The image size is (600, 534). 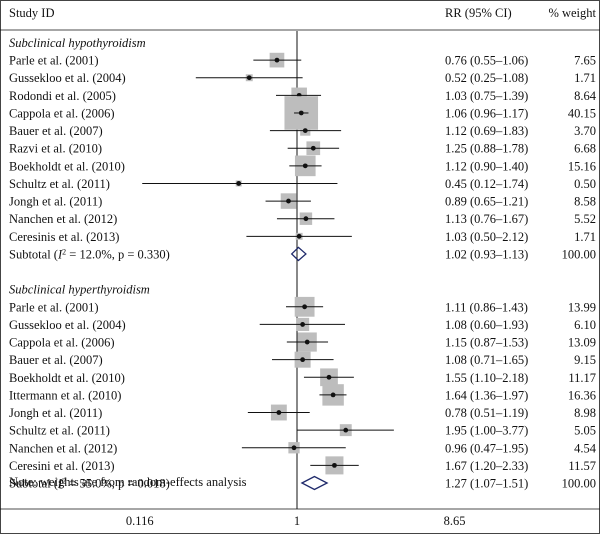 I want to click on group-title: Subclinical hyperthyroidism, so click(x=79, y=290).